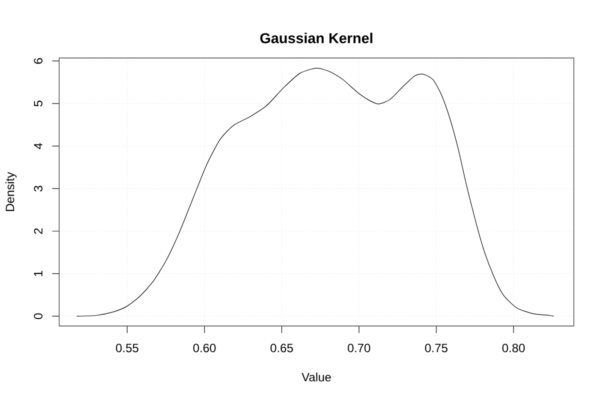 Image resolution: width=599 pixels, height=400 pixels. Describe the element at coordinates (38, 146) in the screenshot. I see `y-tick-label: 4` at that location.